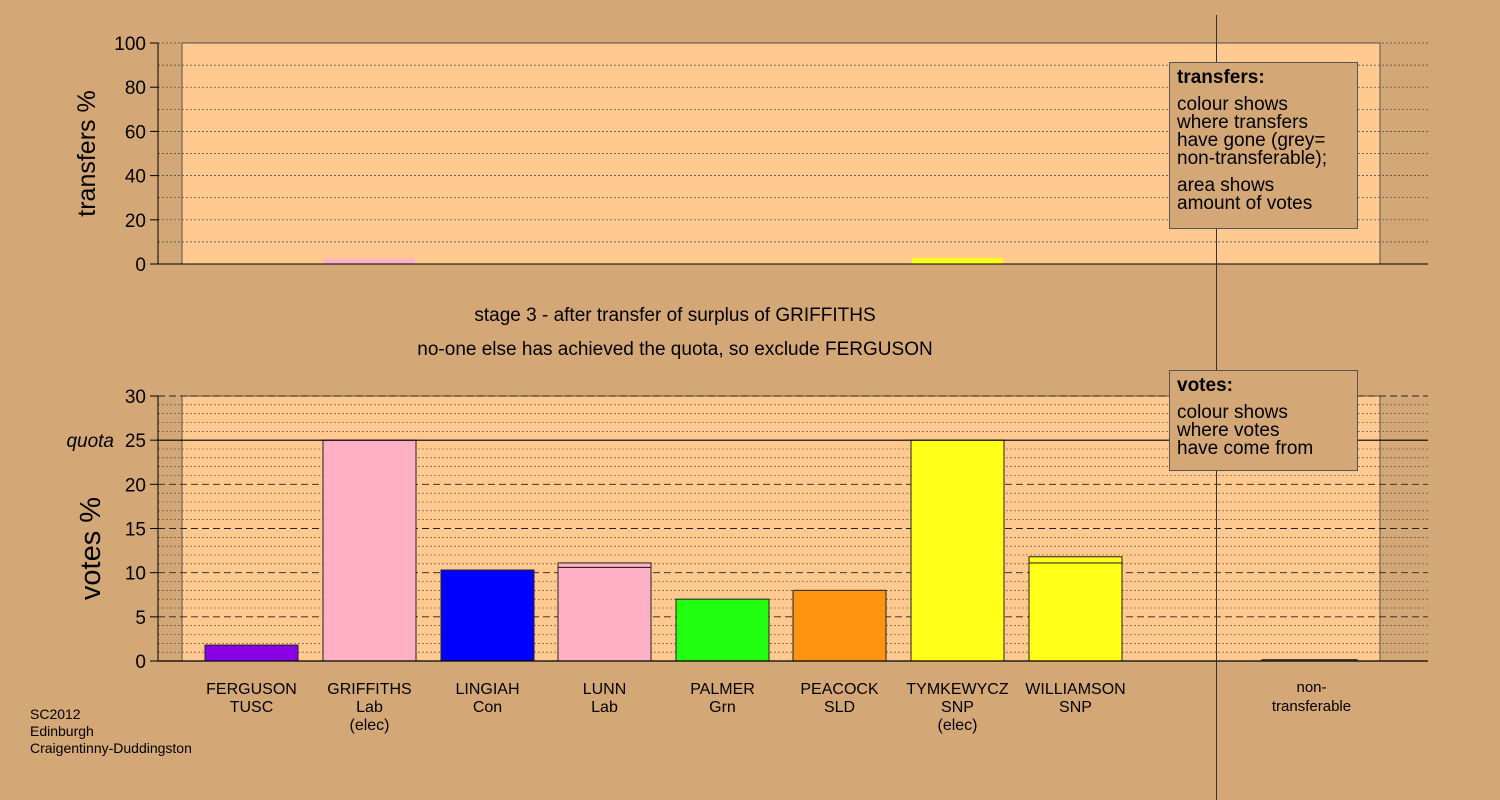  What do you see at coordinates (839, 707) in the screenshot?
I see `candidate-label-party: SLD` at bounding box center [839, 707].